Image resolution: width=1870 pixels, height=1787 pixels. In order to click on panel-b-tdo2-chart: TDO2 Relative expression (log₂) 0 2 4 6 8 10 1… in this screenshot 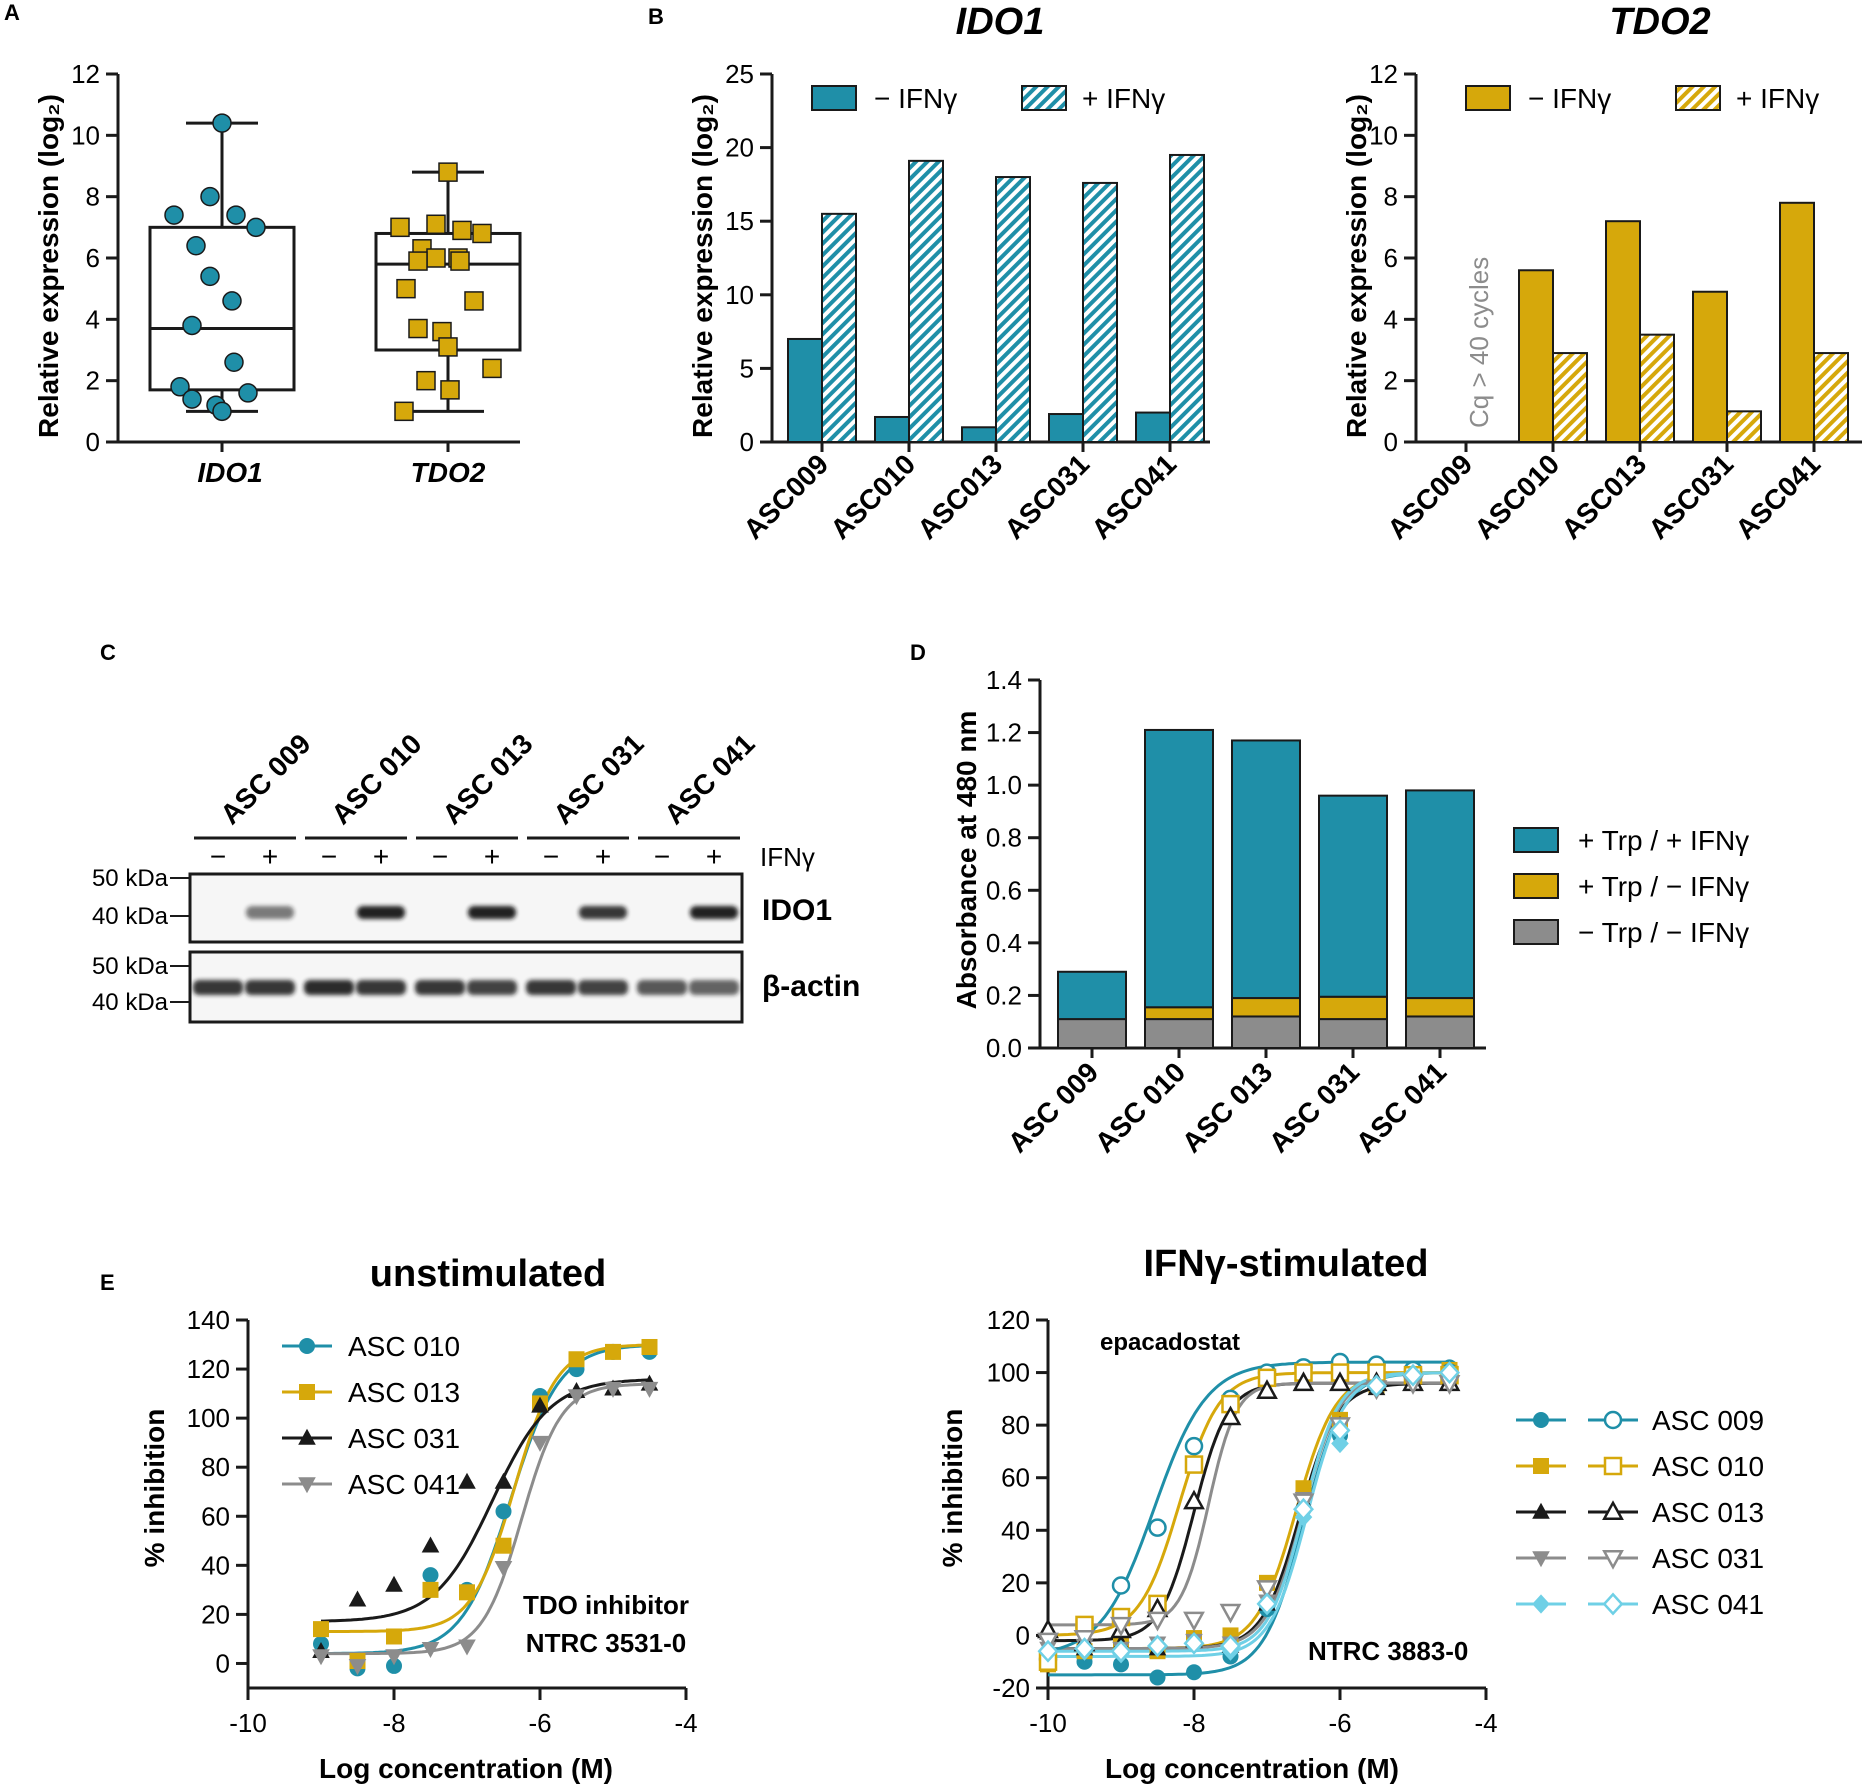, I will do `click(1601, 273)`.